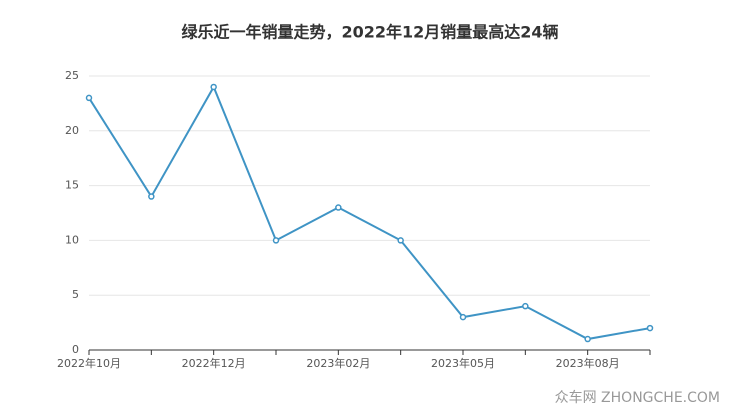 The image size is (740, 417). I want to click on x-tick-label: 2023年02月, so click(338, 363).